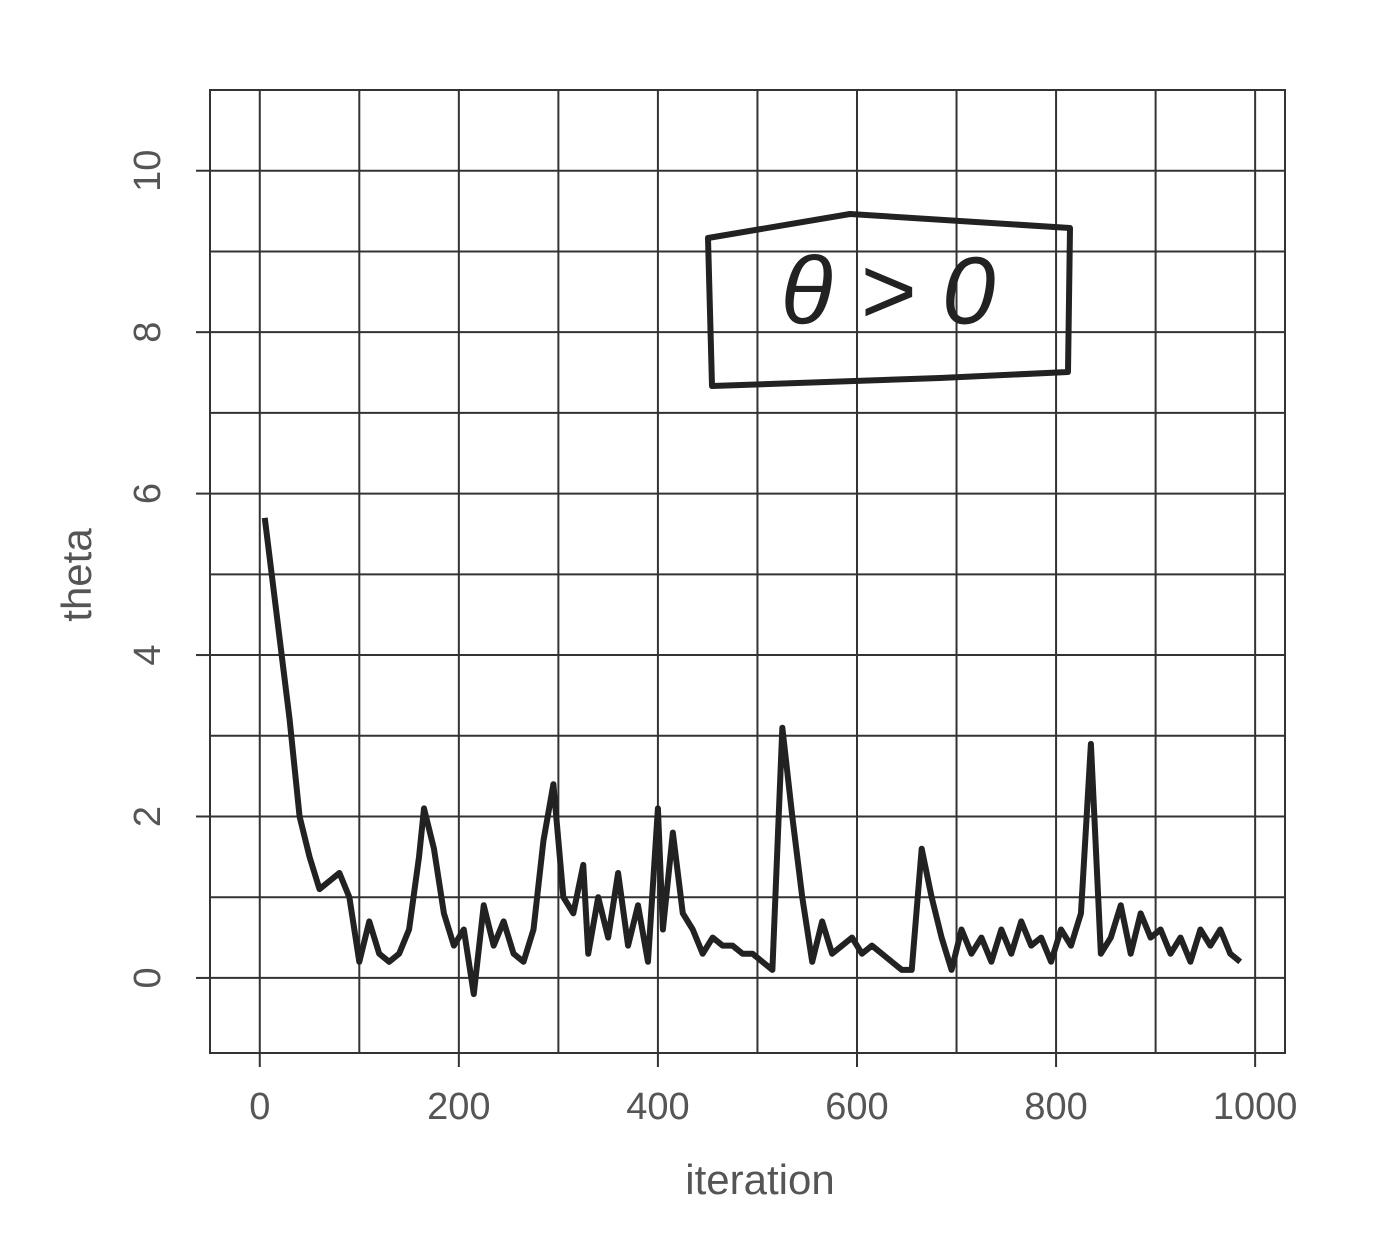  I want to click on y-tick-label: 4, so click(148, 654).